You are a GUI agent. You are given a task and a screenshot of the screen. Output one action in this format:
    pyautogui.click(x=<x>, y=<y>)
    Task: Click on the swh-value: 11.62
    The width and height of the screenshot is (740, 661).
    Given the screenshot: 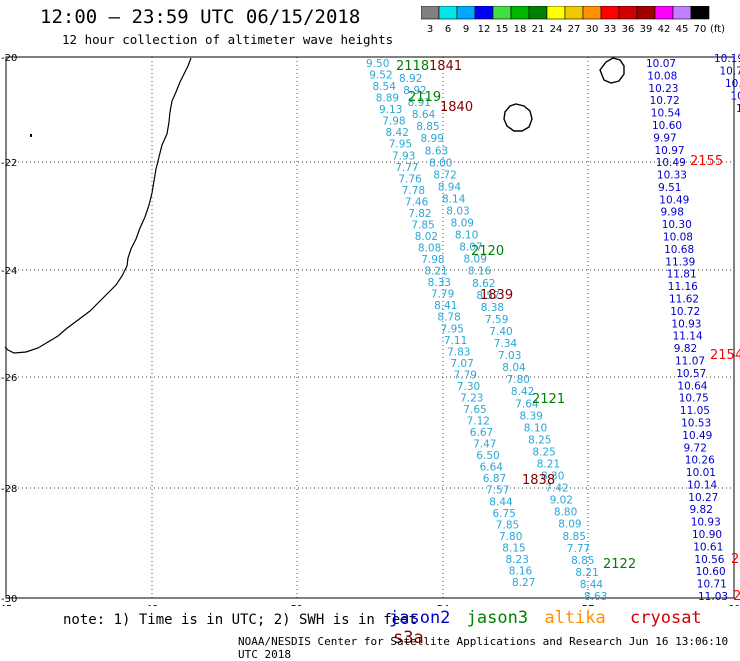 What is the action you would take?
    pyautogui.click(x=684, y=300)
    